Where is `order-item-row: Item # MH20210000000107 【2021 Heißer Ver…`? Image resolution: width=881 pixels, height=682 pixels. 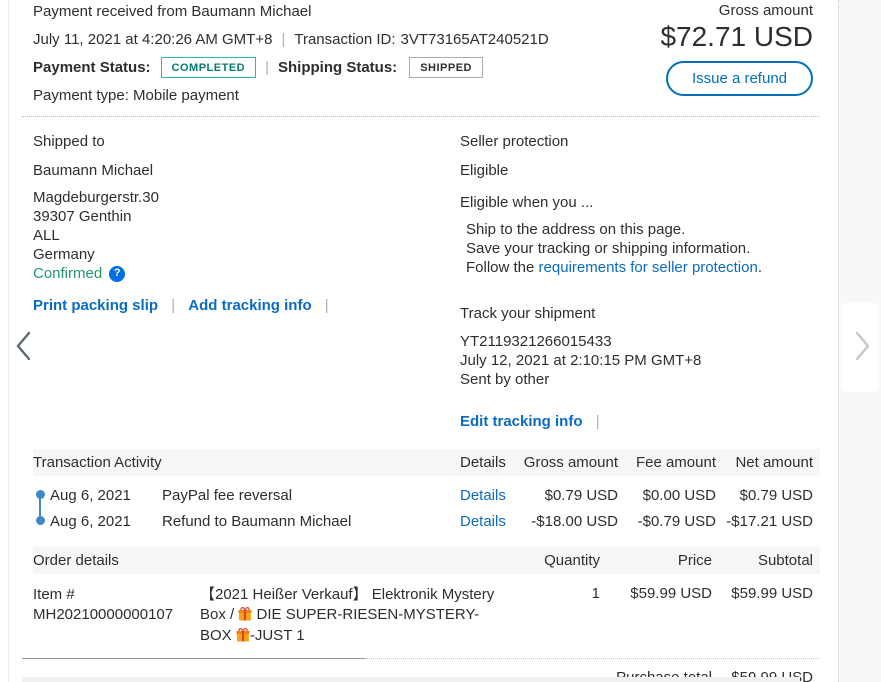 order-item-row: Item # MH20210000000107 【2021 Heißer Ver… is located at coordinates (426, 616).